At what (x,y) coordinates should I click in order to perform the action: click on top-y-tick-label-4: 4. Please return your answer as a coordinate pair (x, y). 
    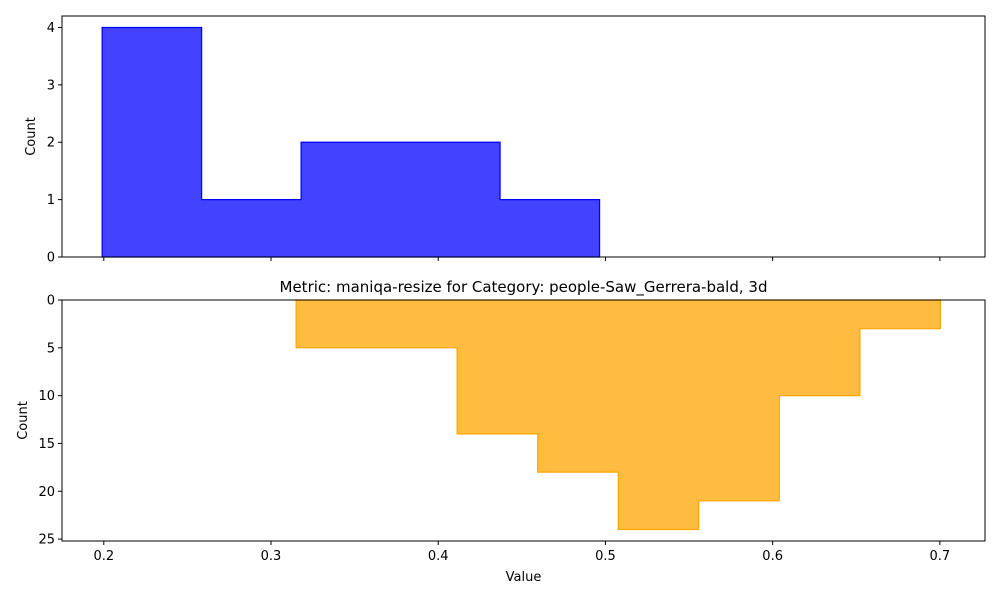
    Looking at the image, I should click on (51, 28).